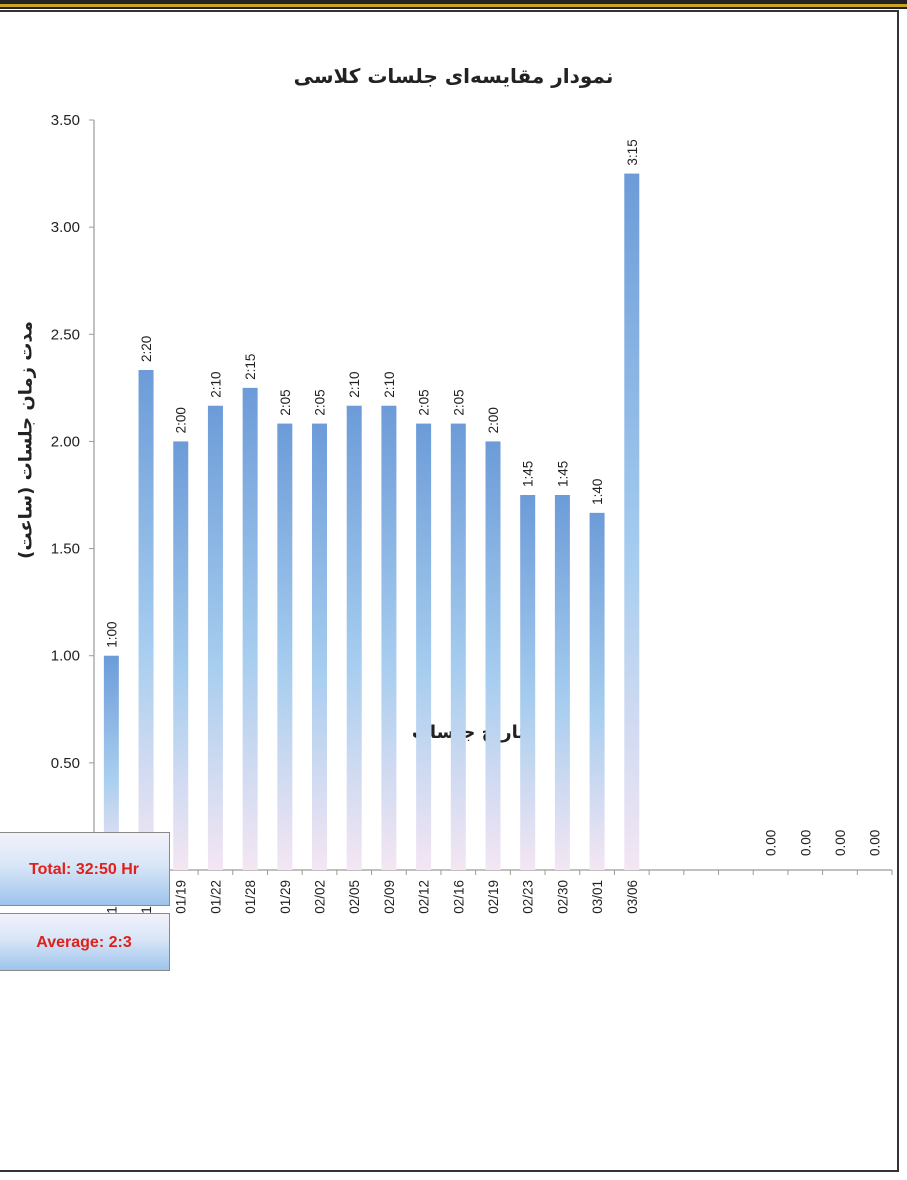 Image resolution: width=907 pixels, height=1180 pixels. Describe the element at coordinates (65, 334) in the screenshot. I see `y-tick-label: 2.50` at that location.